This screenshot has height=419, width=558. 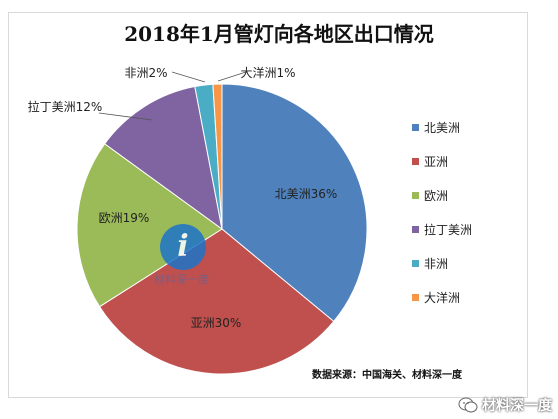 I want to click on legend: 北美洲亚洲欧洲拉丁美洲非洲大洋洲, so click(x=467, y=220).